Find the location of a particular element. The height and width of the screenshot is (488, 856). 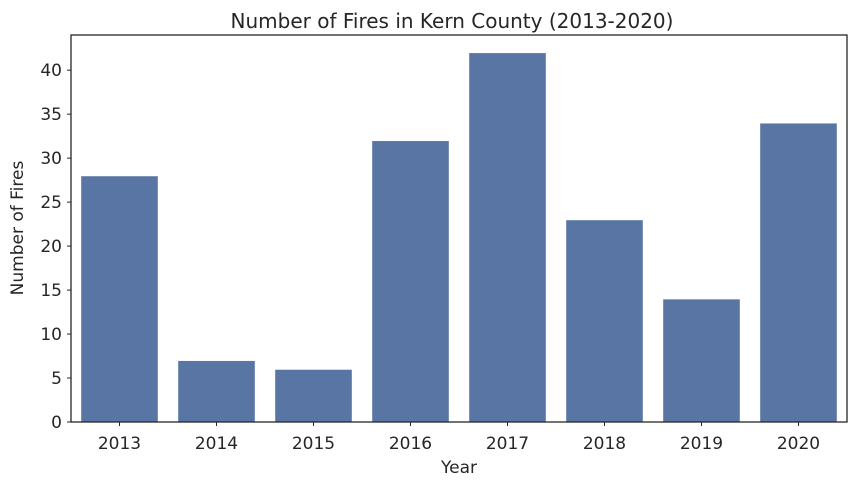

x-tick-label: 2016 is located at coordinates (410, 444).